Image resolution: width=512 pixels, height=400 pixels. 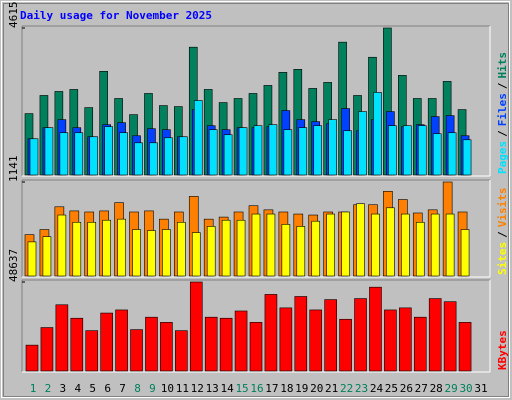 I want to click on x-tick-label: 24, so click(x=377, y=388).